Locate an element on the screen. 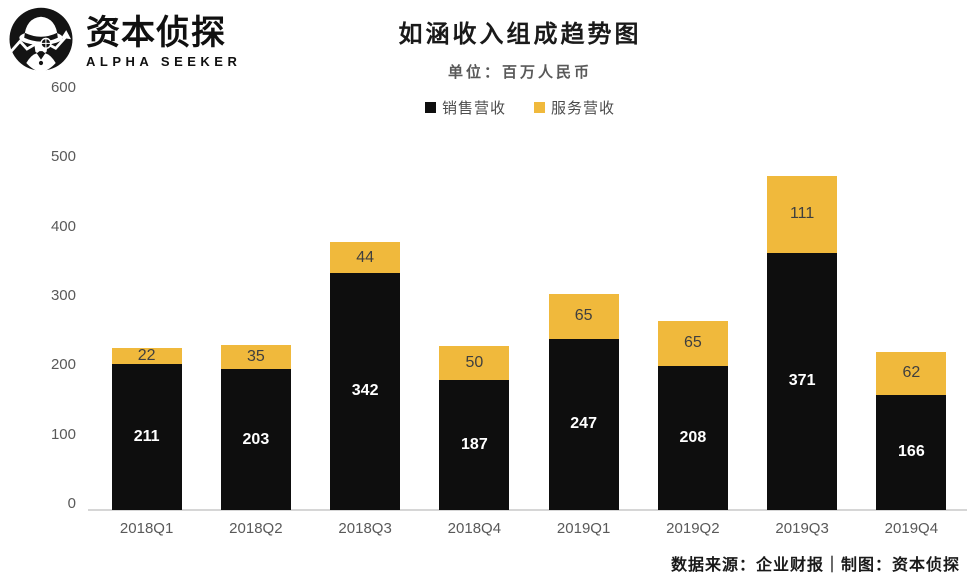 Image resolution: width=978 pixels, height=582 pixels. bar-segment-service-2018Q2: 35 is located at coordinates (255, 357).